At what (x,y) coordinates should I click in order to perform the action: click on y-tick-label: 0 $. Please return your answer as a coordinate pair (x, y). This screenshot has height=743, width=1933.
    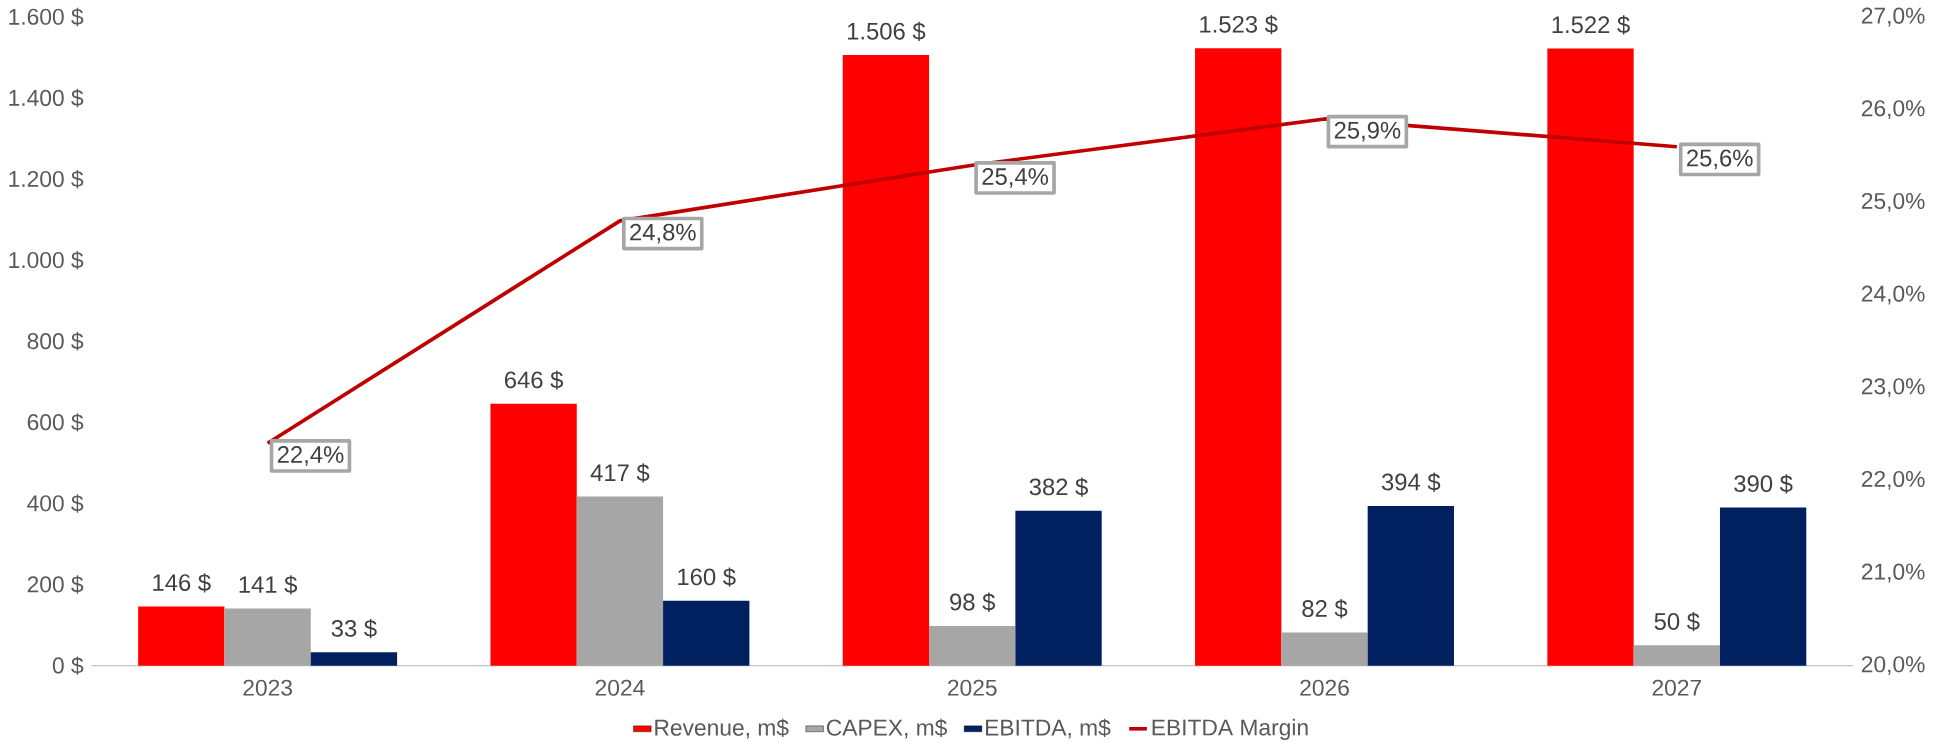
    Looking at the image, I should click on (68, 665).